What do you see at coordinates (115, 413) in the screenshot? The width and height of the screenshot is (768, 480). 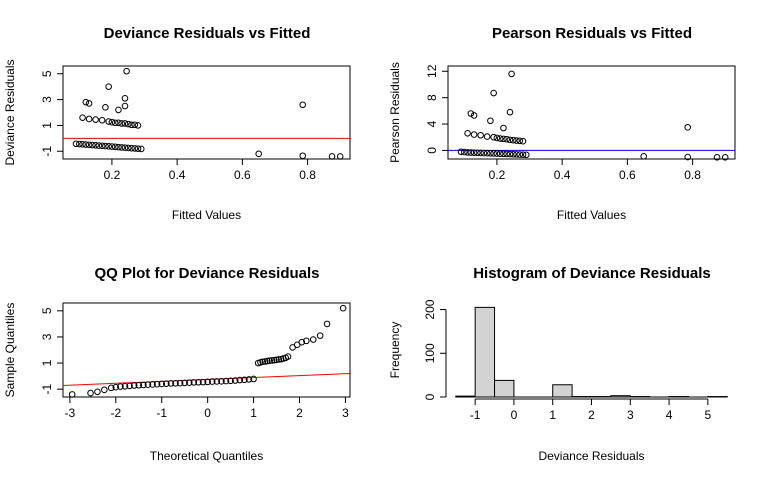 I see `x-tick-label: -2` at bounding box center [115, 413].